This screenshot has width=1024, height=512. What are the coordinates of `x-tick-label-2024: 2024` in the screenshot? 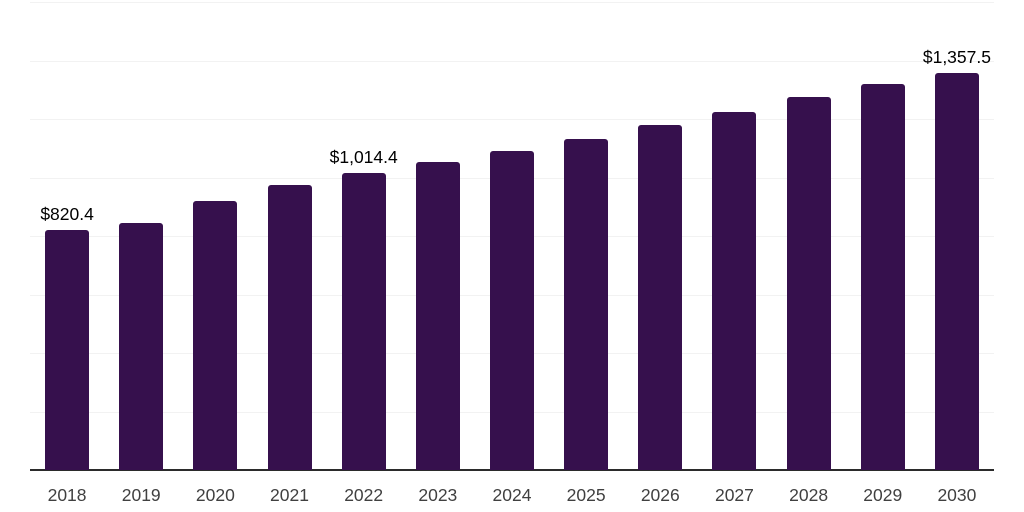 It's located at (512, 495).